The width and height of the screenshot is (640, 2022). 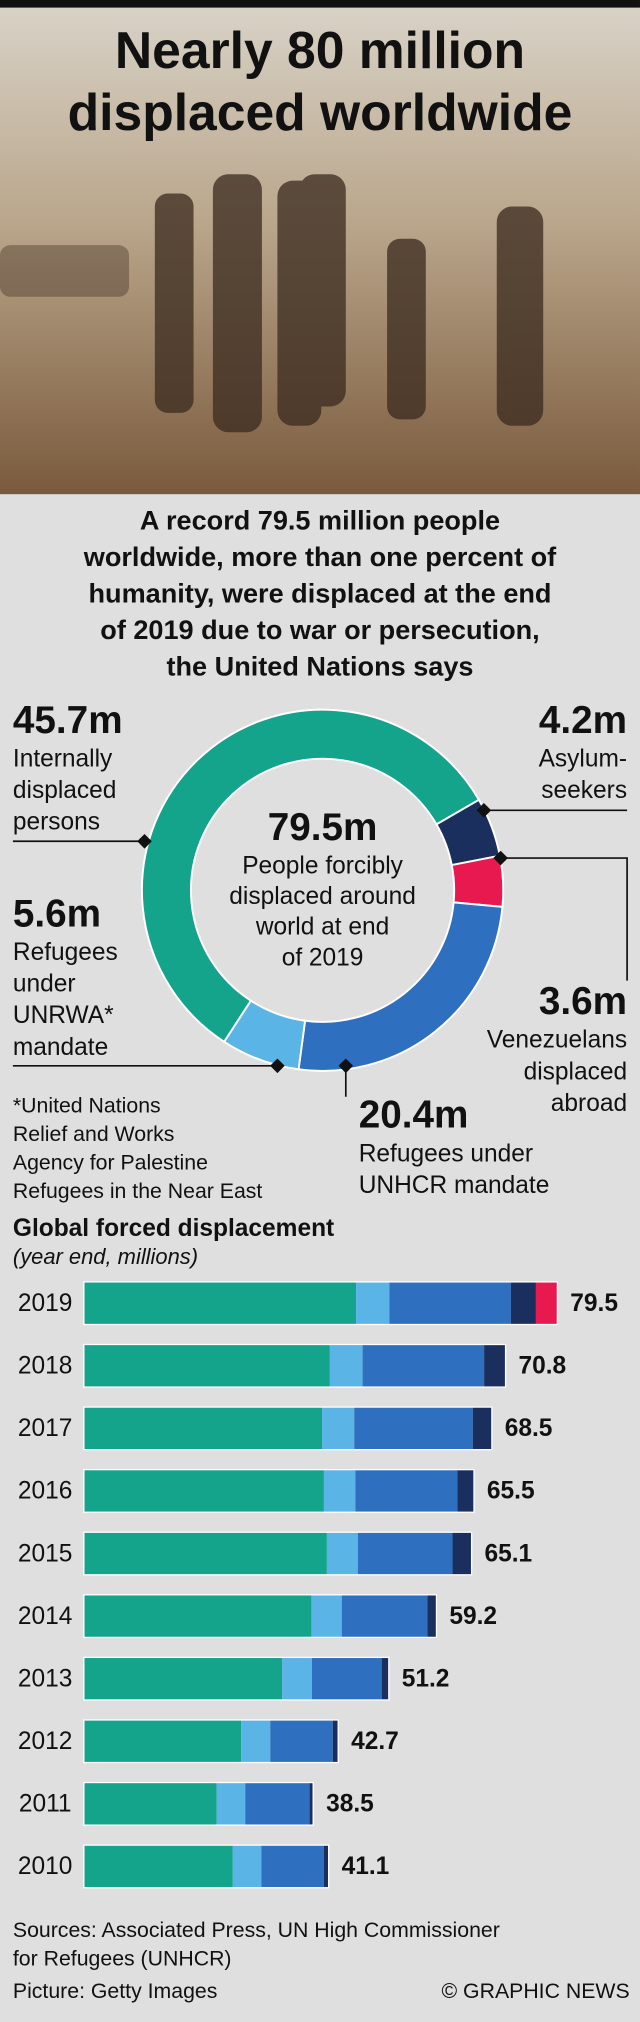 What do you see at coordinates (45, 1866) in the screenshot?
I see `year-label: 2010` at bounding box center [45, 1866].